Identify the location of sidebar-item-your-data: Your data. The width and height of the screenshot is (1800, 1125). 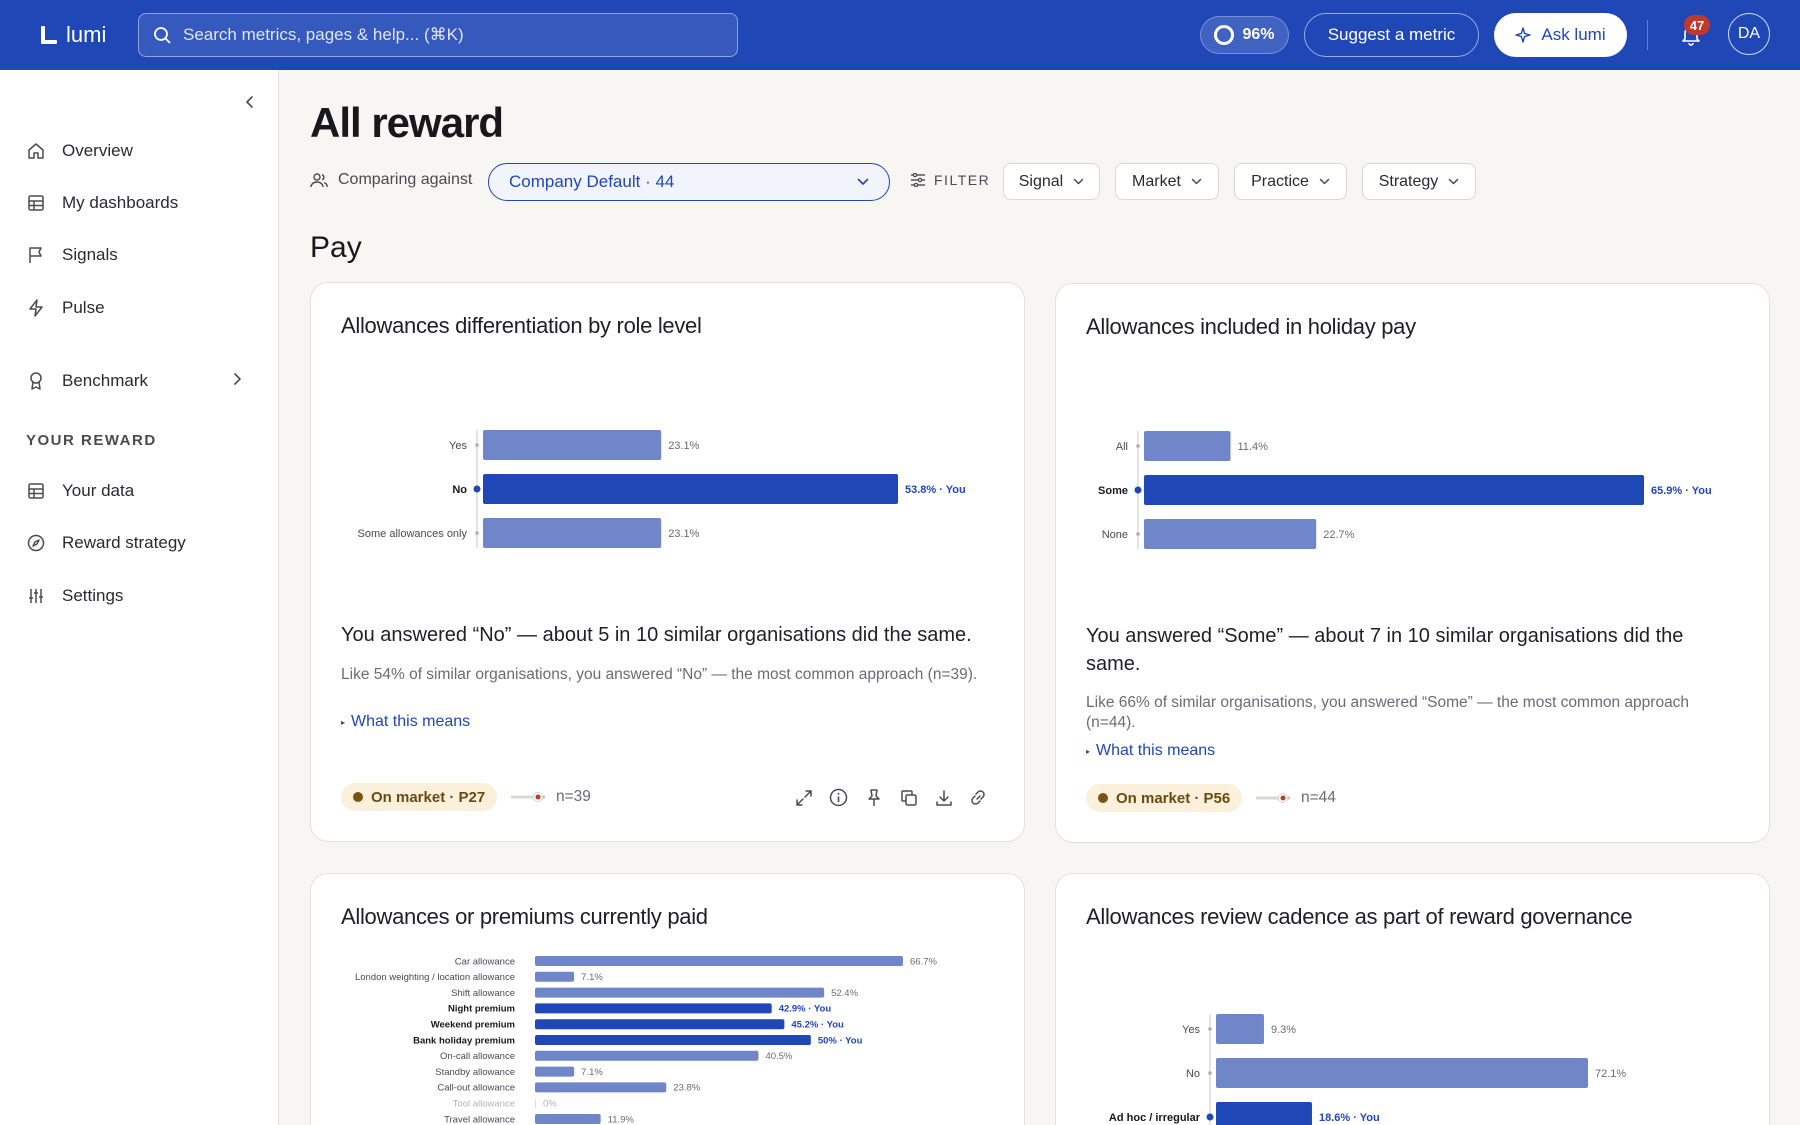
(80, 491).